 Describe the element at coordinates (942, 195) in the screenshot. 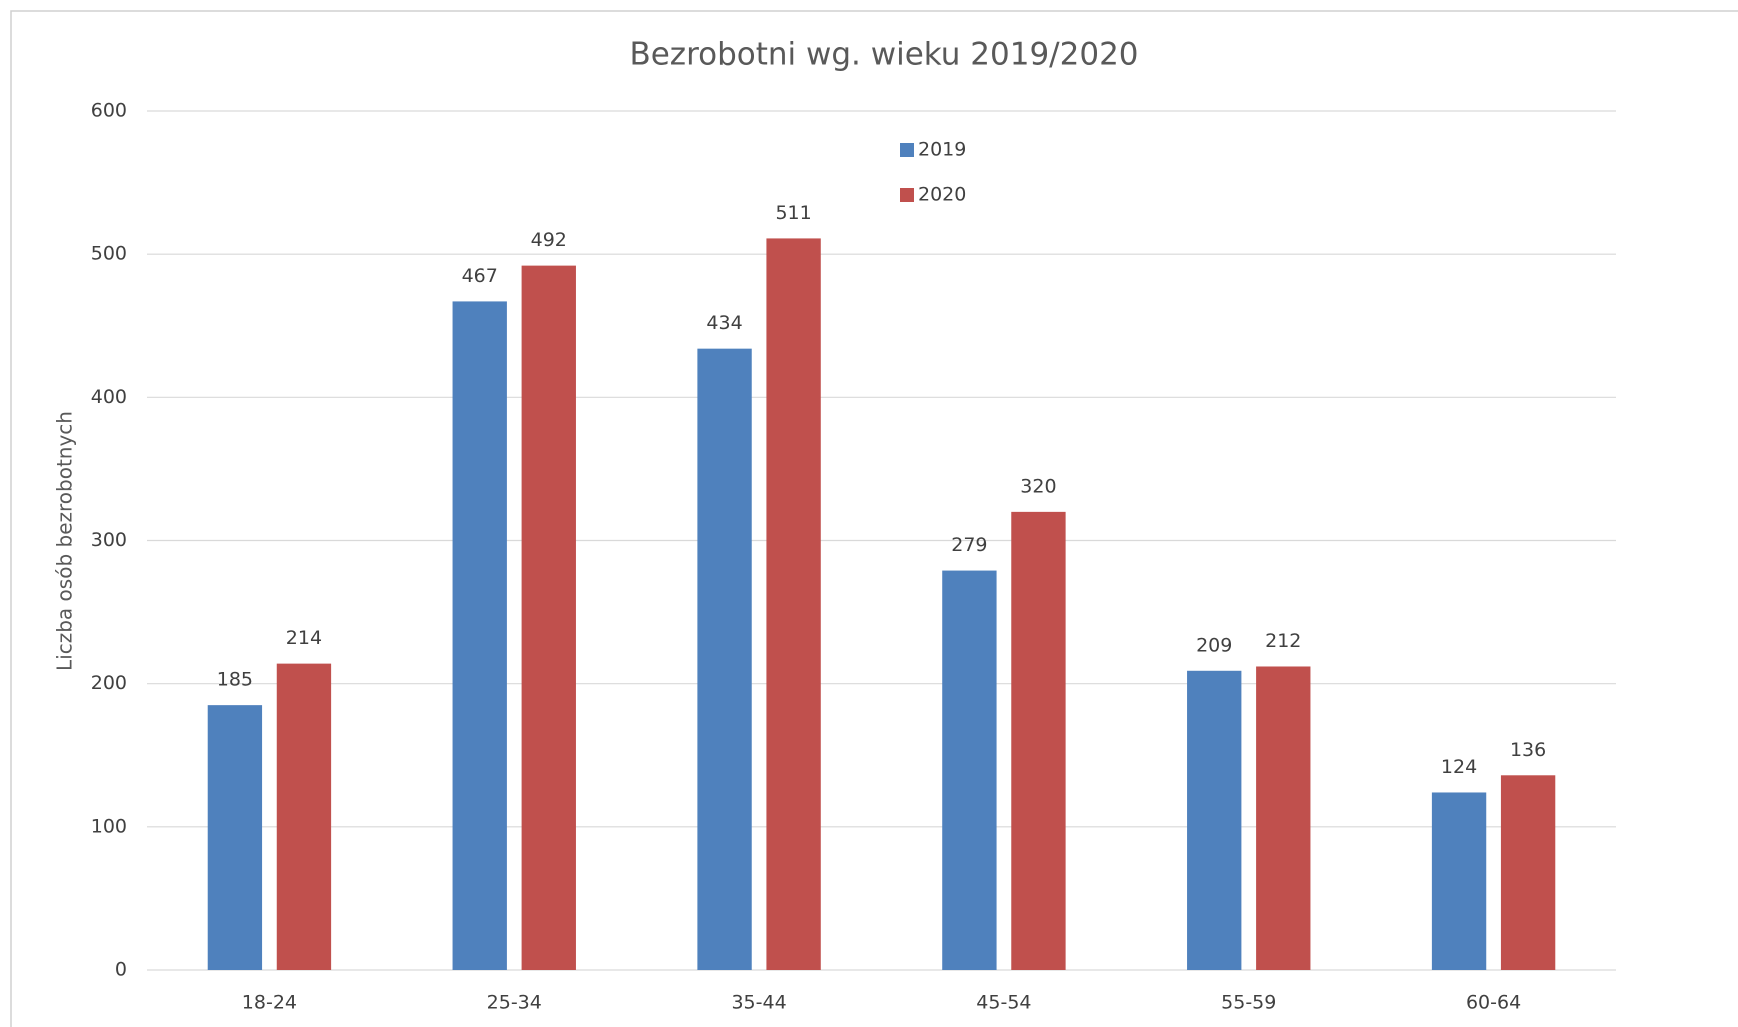

I see `legend-label: 2020` at that location.